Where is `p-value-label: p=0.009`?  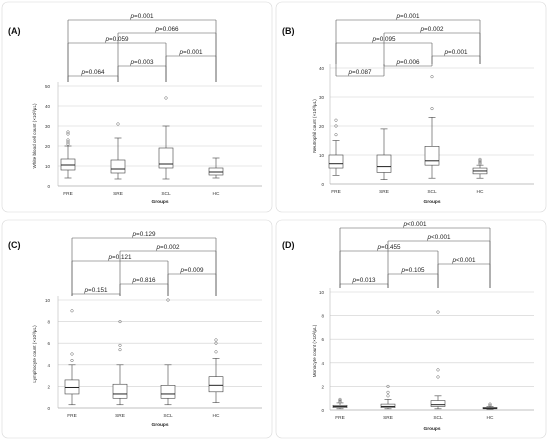
p-value-label: p=0.009 is located at coordinates (192, 270).